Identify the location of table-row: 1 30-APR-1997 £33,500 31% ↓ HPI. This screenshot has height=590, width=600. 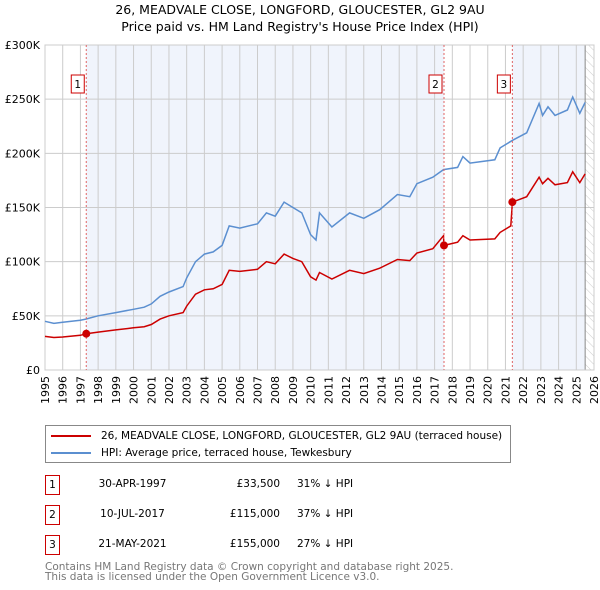
(245, 485).